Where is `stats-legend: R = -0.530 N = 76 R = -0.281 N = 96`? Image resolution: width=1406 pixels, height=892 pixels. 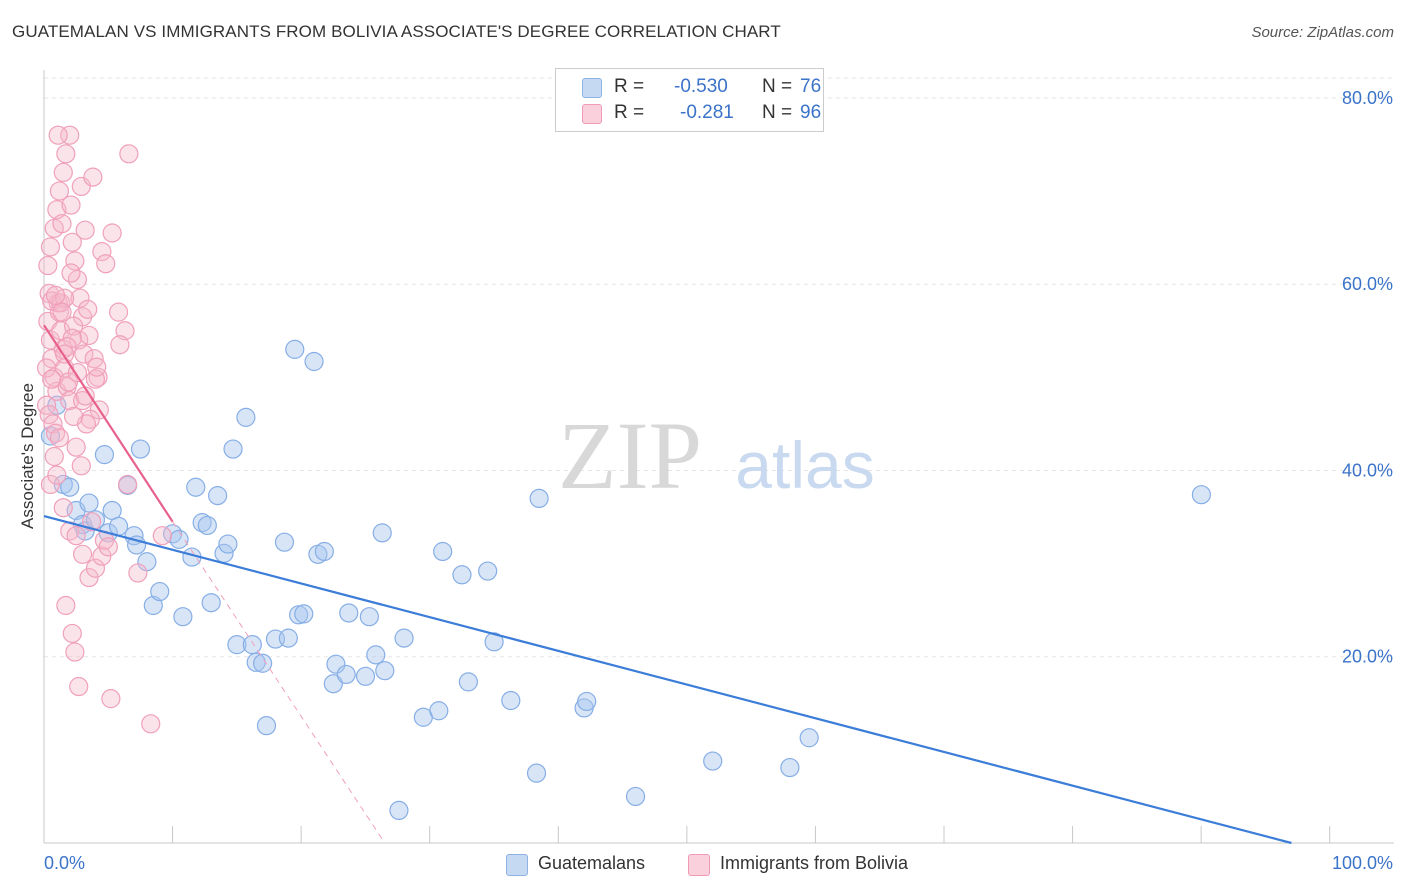 stats-legend: R = -0.530 N = 76 R = -0.281 N = 96 is located at coordinates (689, 100).